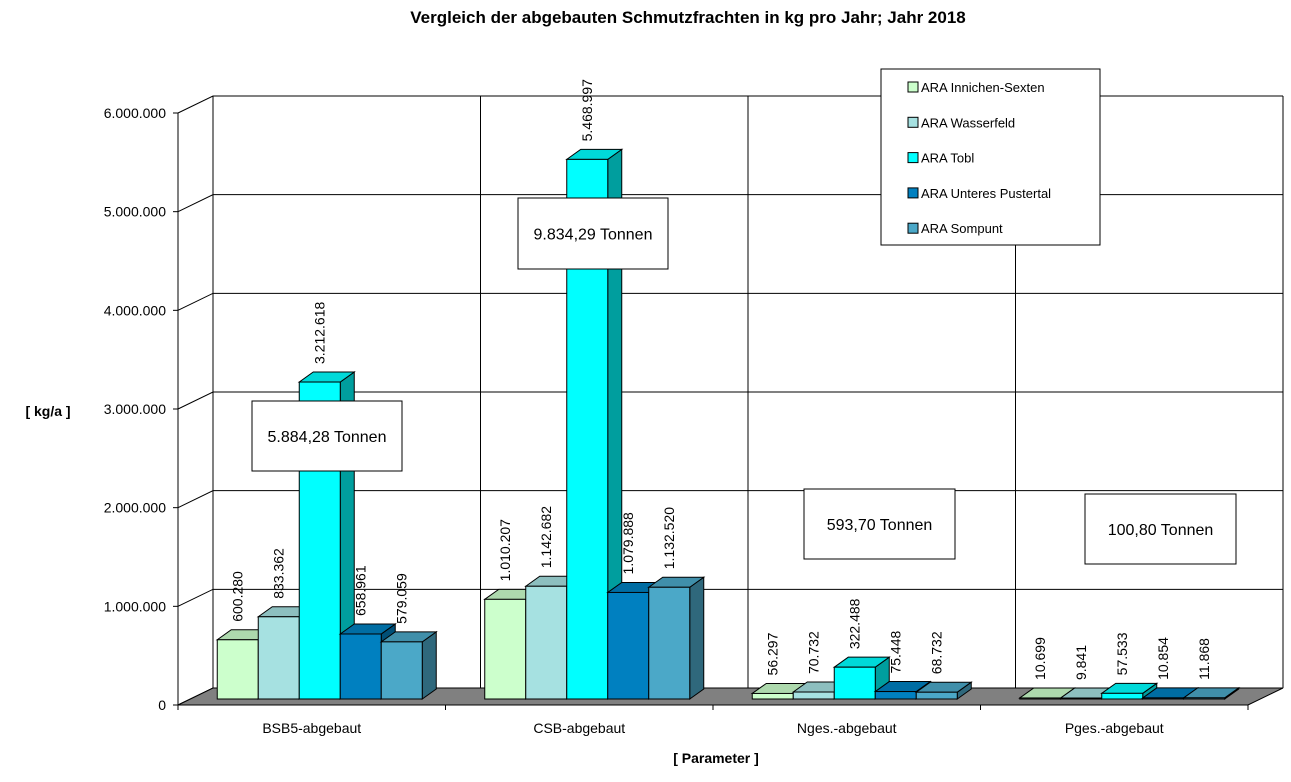  Describe the element at coordinates (162, 705) in the screenshot. I see `y-tick-label: 0` at that location.